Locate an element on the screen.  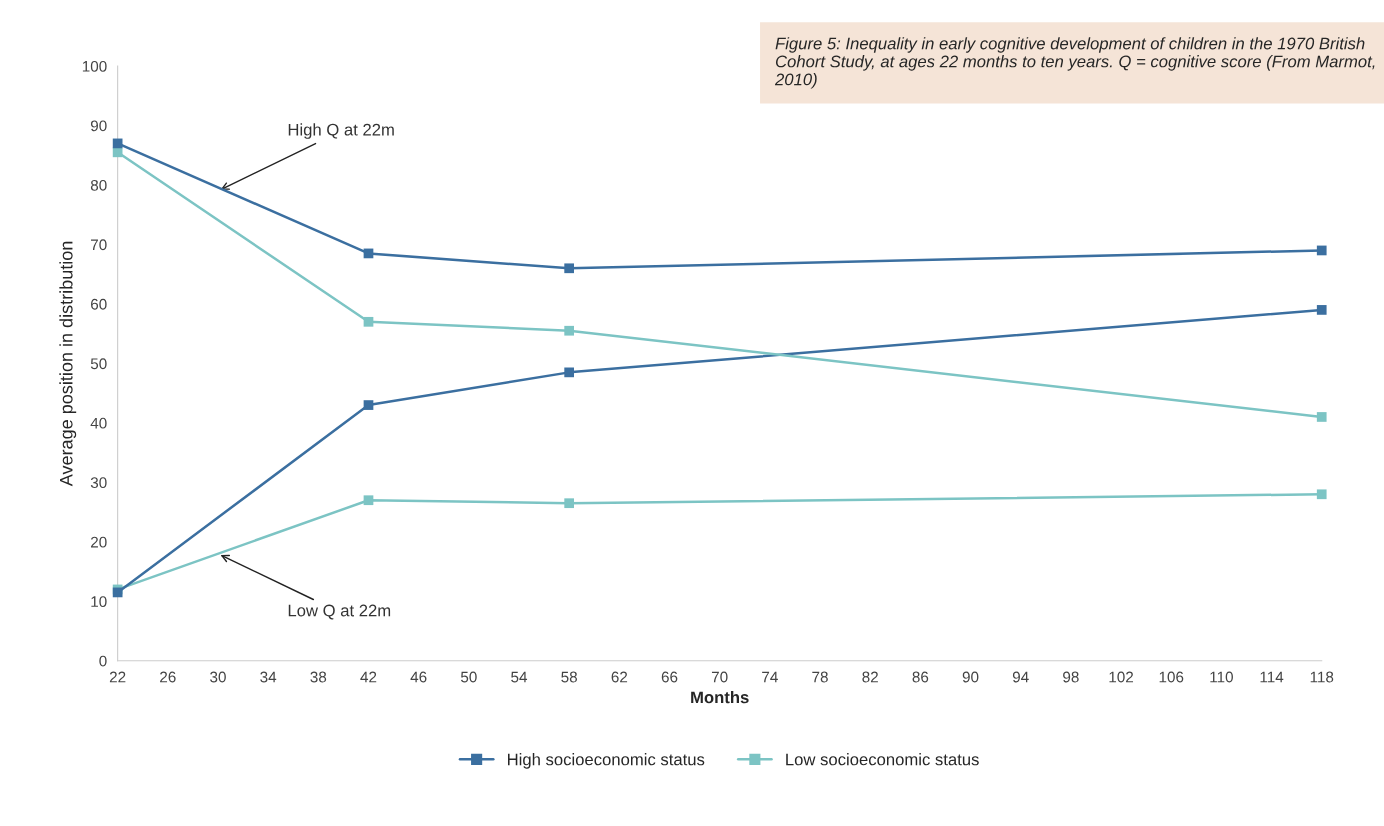
x-tick-label: 90 is located at coordinates (970, 677).